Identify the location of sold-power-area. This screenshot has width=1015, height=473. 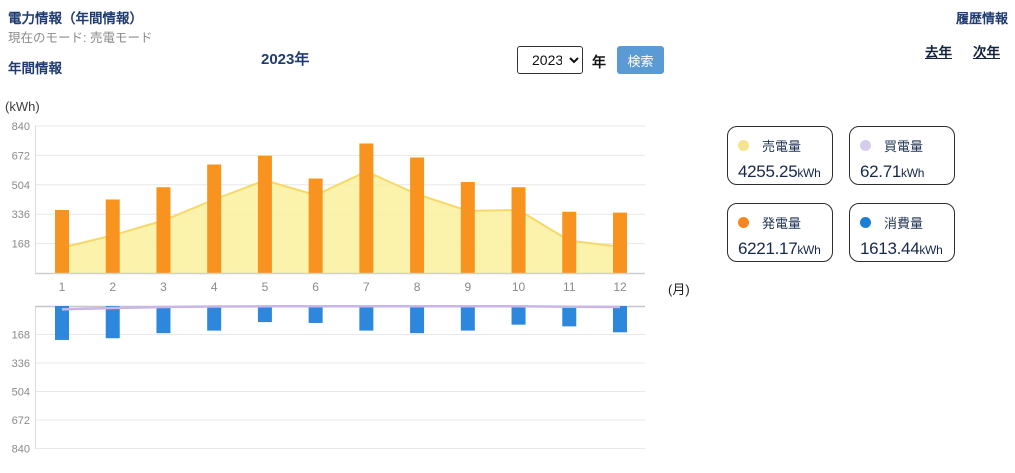
(341, 222).